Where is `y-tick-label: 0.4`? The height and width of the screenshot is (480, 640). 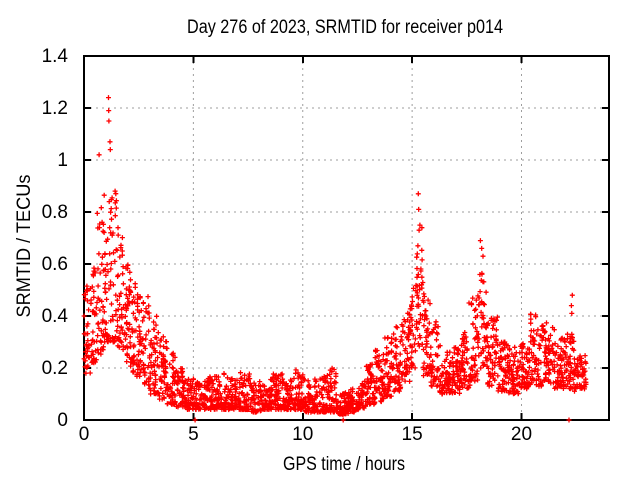
y-tick-label: 0.4 is located at coordinates (55, 316).